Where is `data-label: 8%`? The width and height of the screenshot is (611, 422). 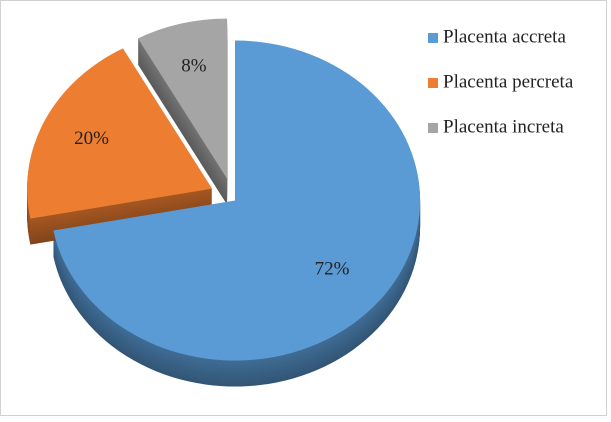
data-label: 8% is located at coordinates (194, 65).